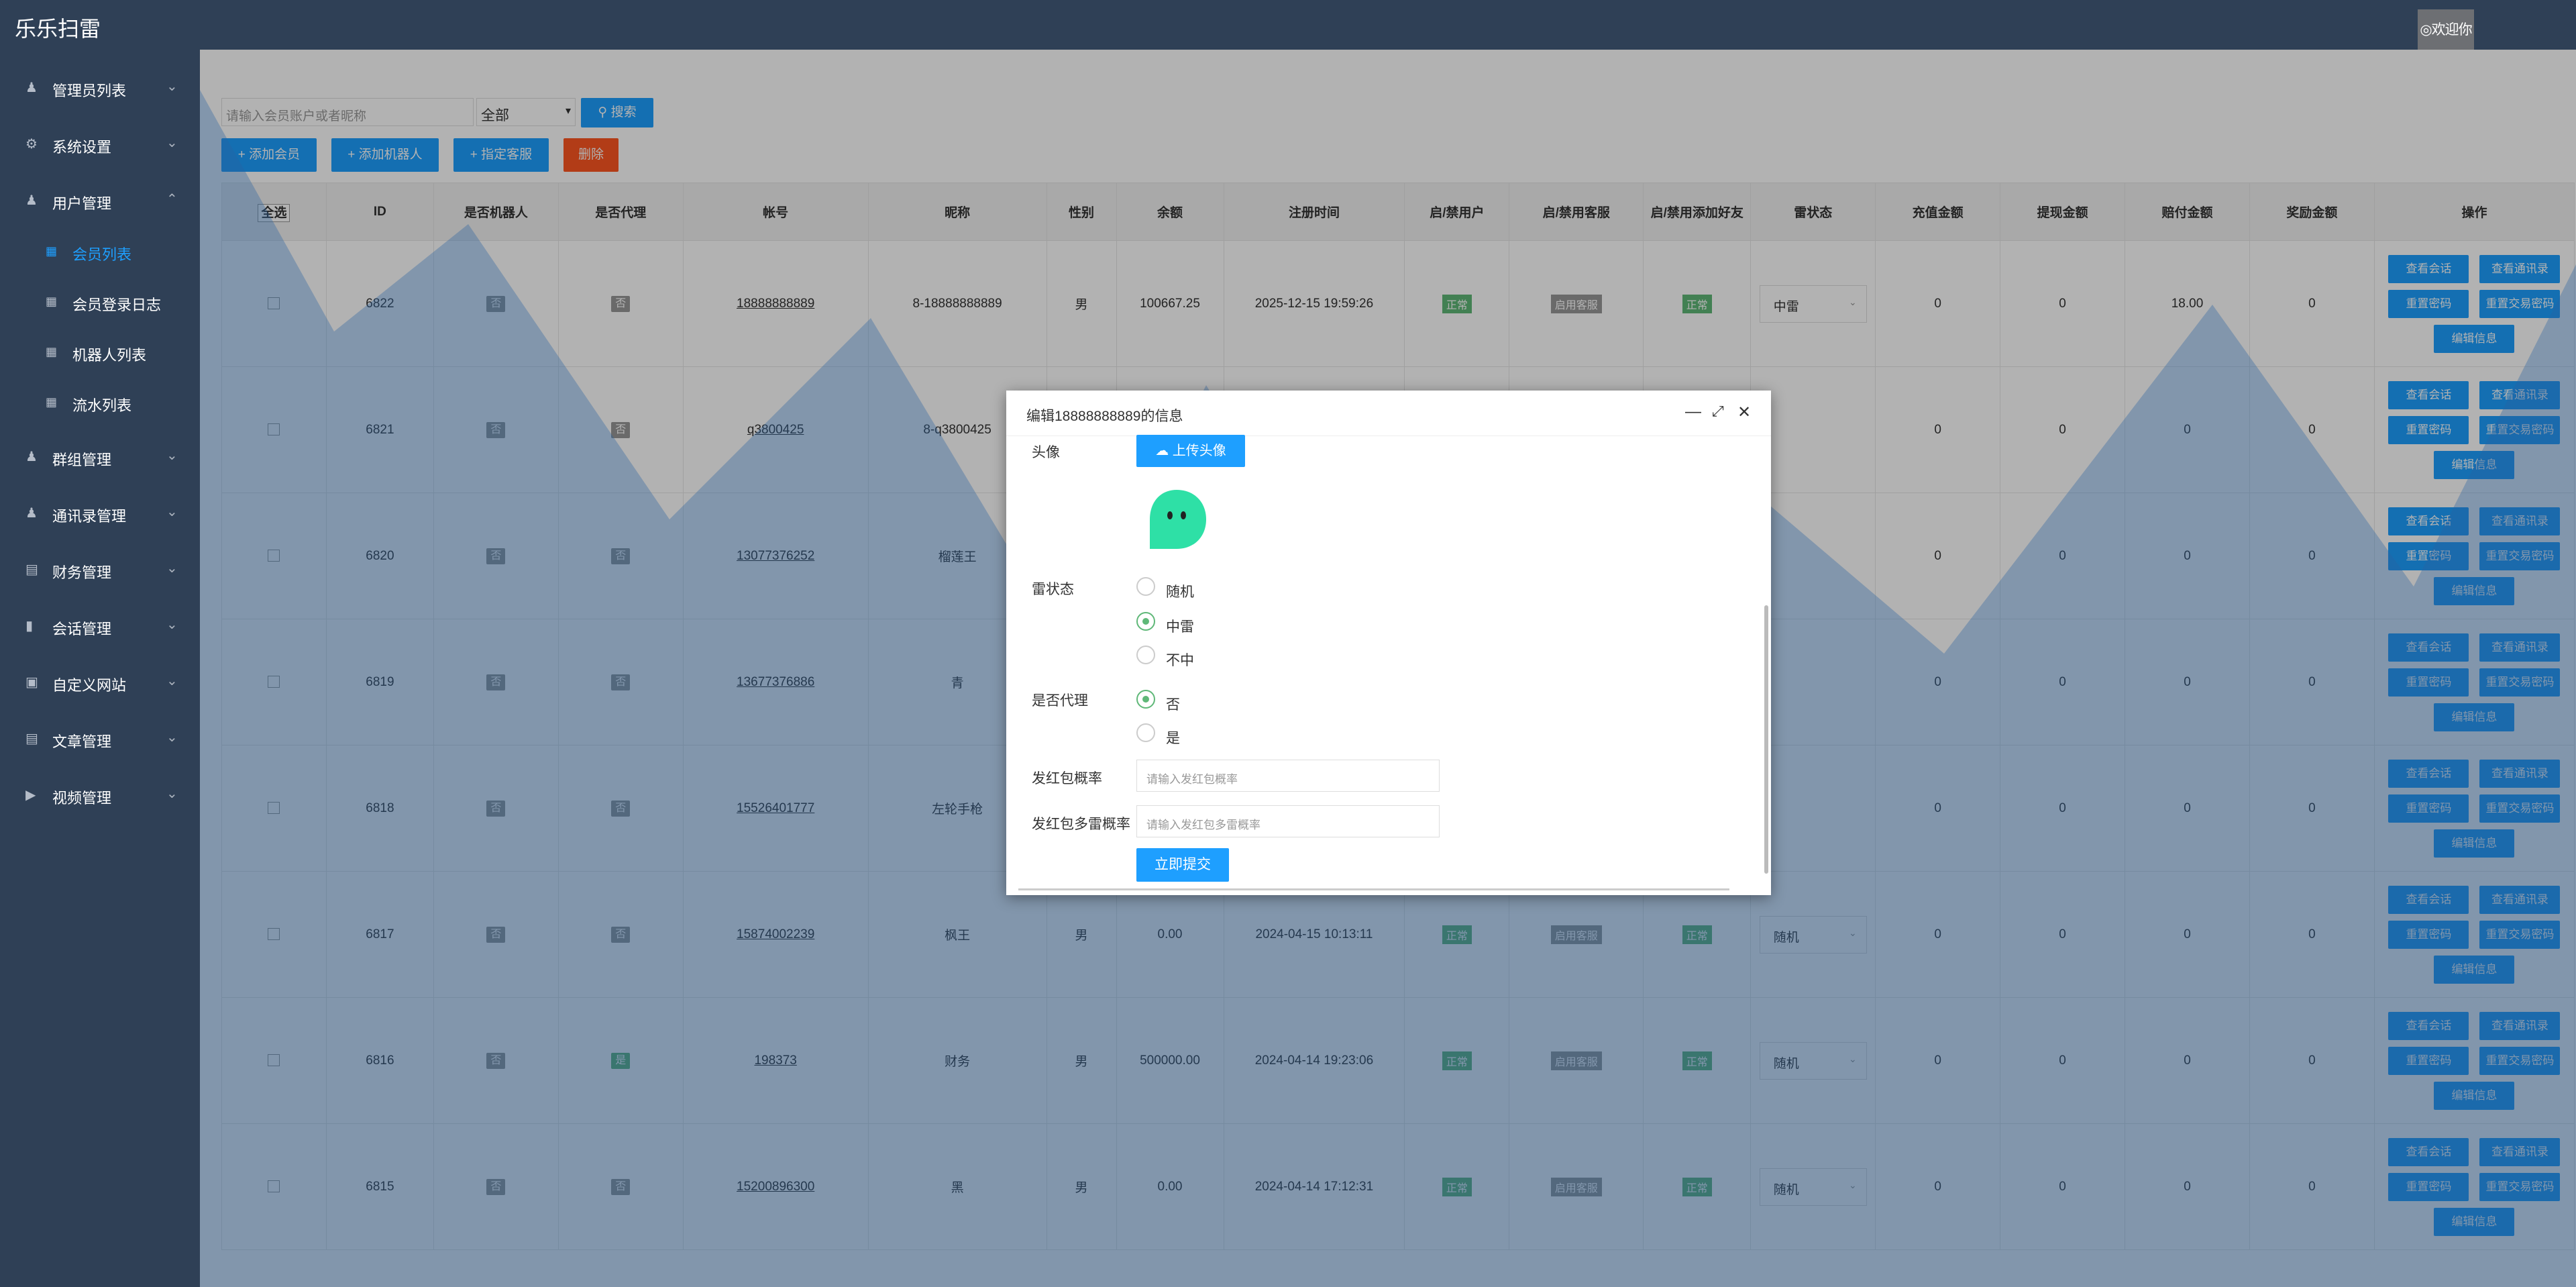 The height and width of the screenshot is (1287, 2576). What do you see at coordinates (101, 571) in the screenshot?
I see `sidebar-item-finance-management: ▤ 财务管理 ⌄` at bounding box center [101, 571].